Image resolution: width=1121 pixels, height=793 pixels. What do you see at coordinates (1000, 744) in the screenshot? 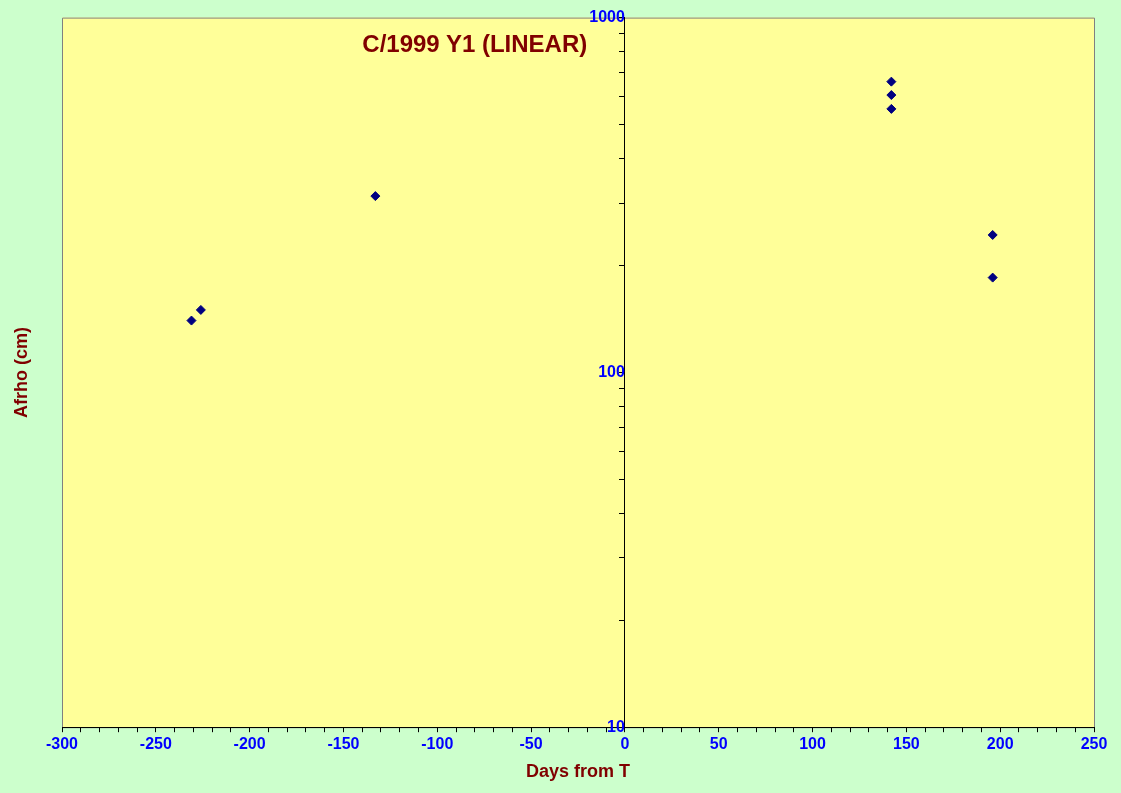
I see `x-tick-label: 200` at bounding box center [1000, 744].